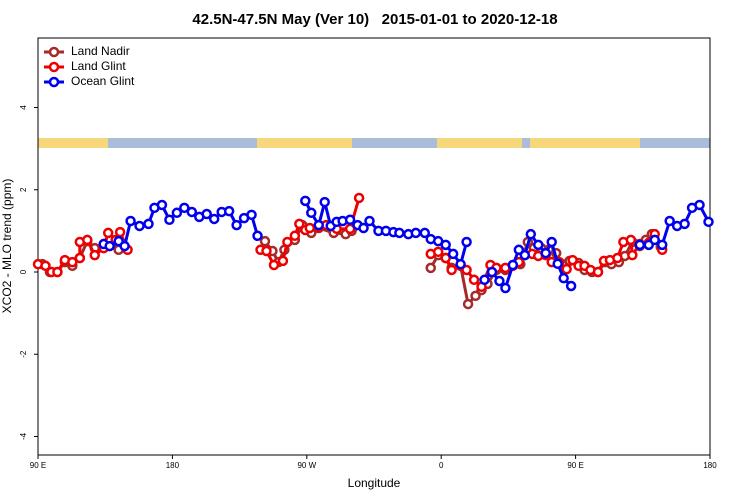 The image size is (750, 500). I want to click on y-tick-label: 0, so click(23, 271).